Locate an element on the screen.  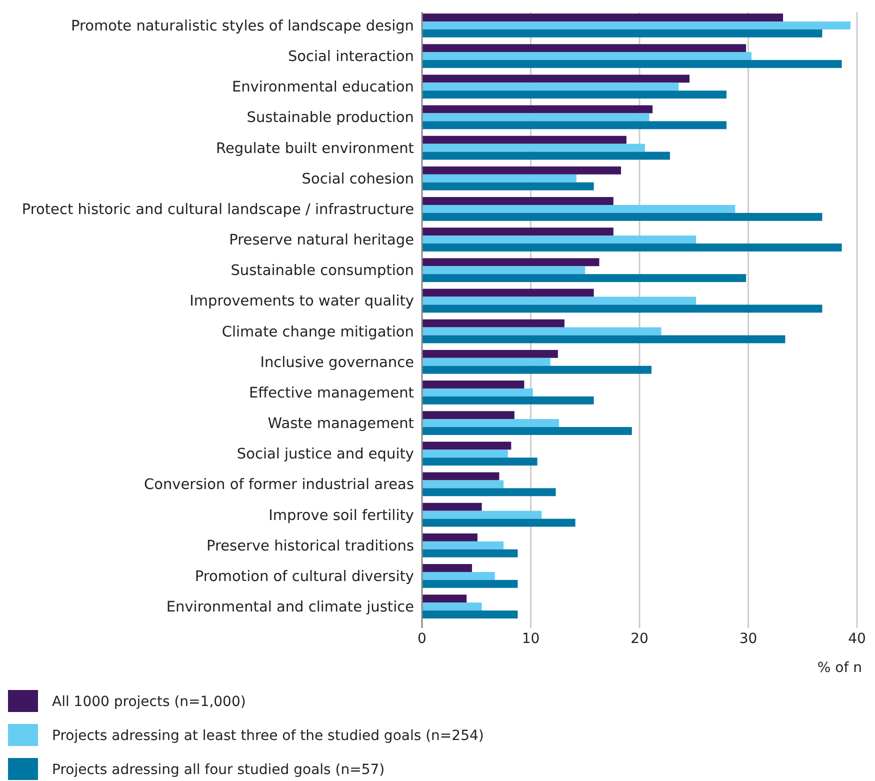
y-tick-label: Conversion of former industrial areas is located at coordinates (279, 485).